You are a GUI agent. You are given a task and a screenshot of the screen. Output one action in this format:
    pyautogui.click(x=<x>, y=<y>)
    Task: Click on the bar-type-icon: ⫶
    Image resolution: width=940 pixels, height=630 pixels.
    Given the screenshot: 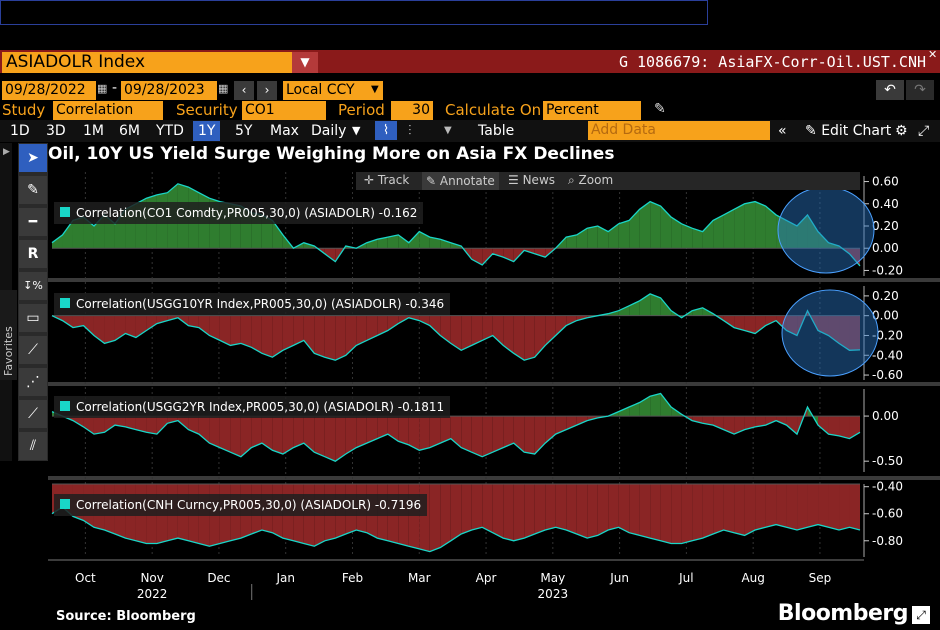 What is the action you would take?
    pyautogui.click(x=410, y=131)
    